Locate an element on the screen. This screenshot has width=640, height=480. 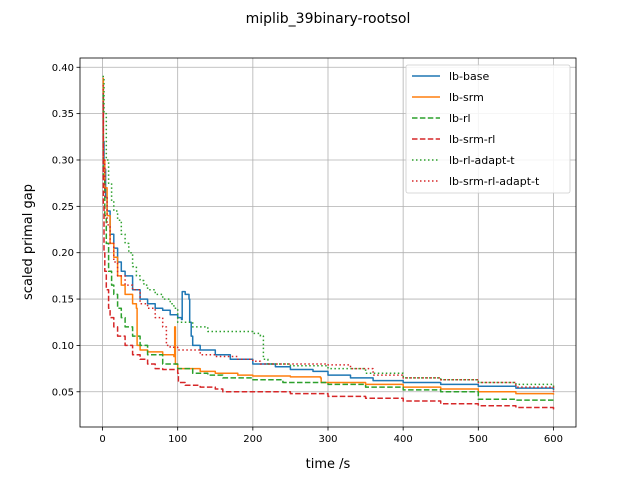
y-tick-label: 0.40 is located at coordinates (63, 68).